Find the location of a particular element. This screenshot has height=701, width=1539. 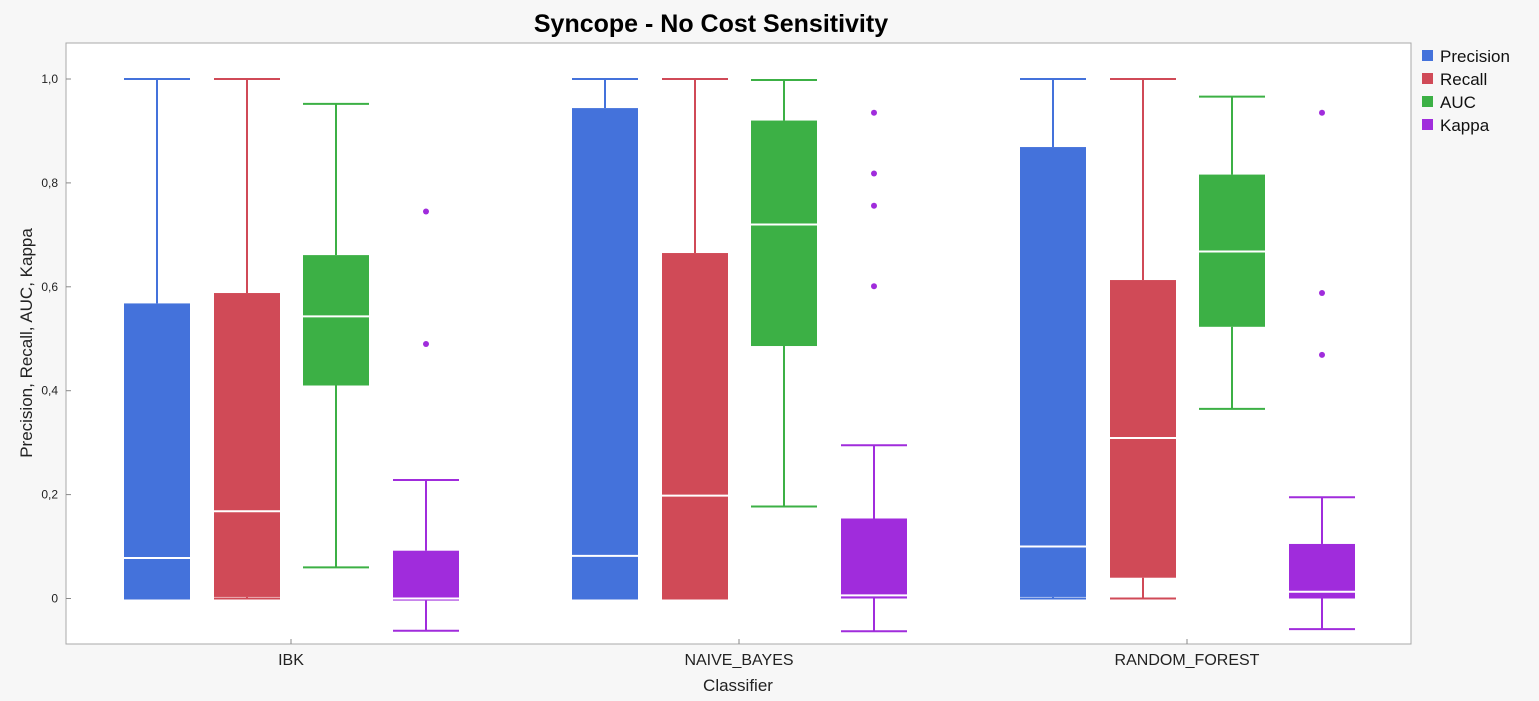

y-tick-label: 0,4 is located at coordinates (49, 391).